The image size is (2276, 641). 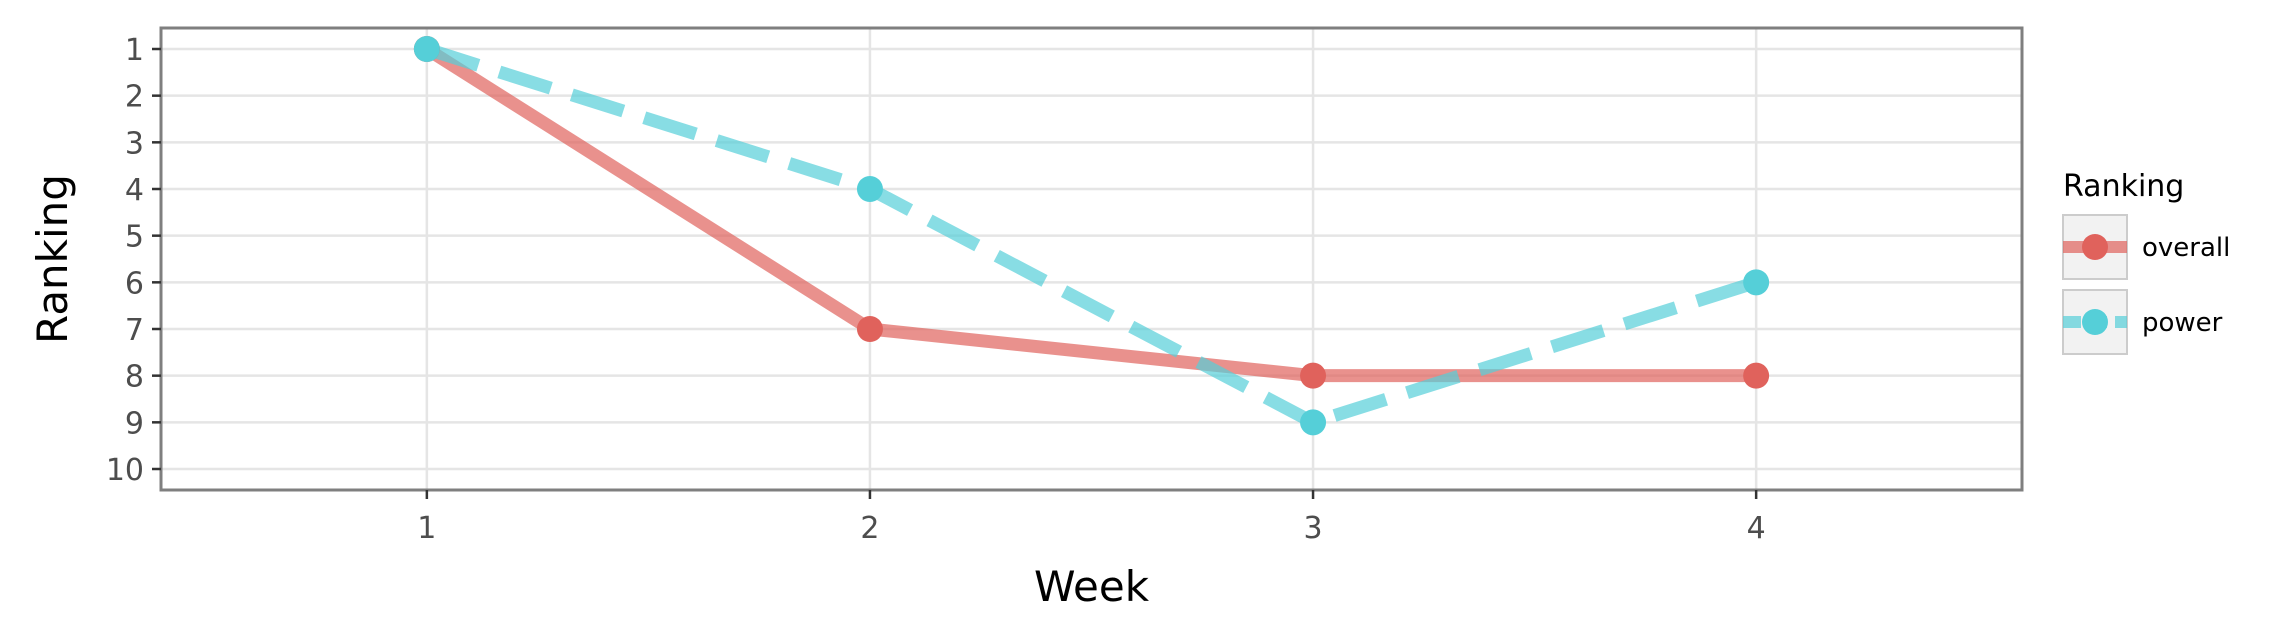 What do you see at coordinates (2146, 284) in the screenshot?
I see `legend-items: overall power` at bounding box center [2146, 284].